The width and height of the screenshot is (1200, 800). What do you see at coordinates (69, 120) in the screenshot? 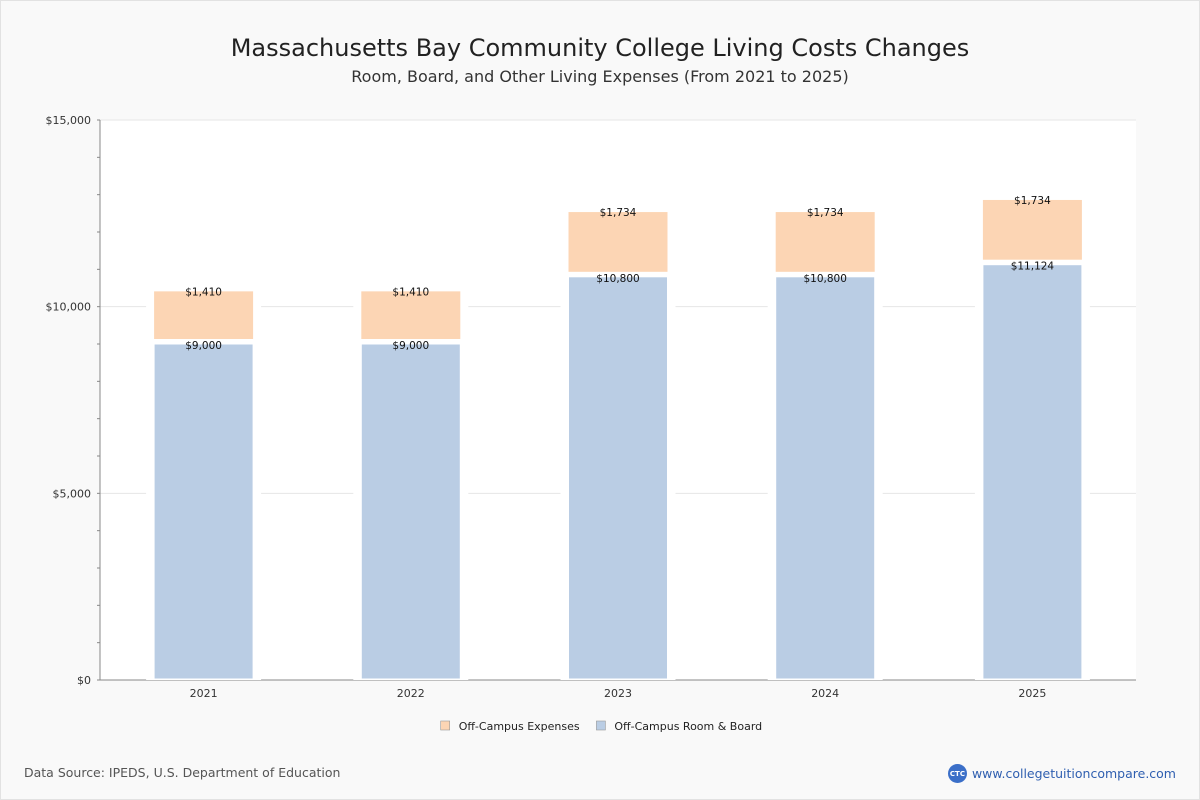
I see `y-tick-label: $15,000` at bounding box center [69, 120].